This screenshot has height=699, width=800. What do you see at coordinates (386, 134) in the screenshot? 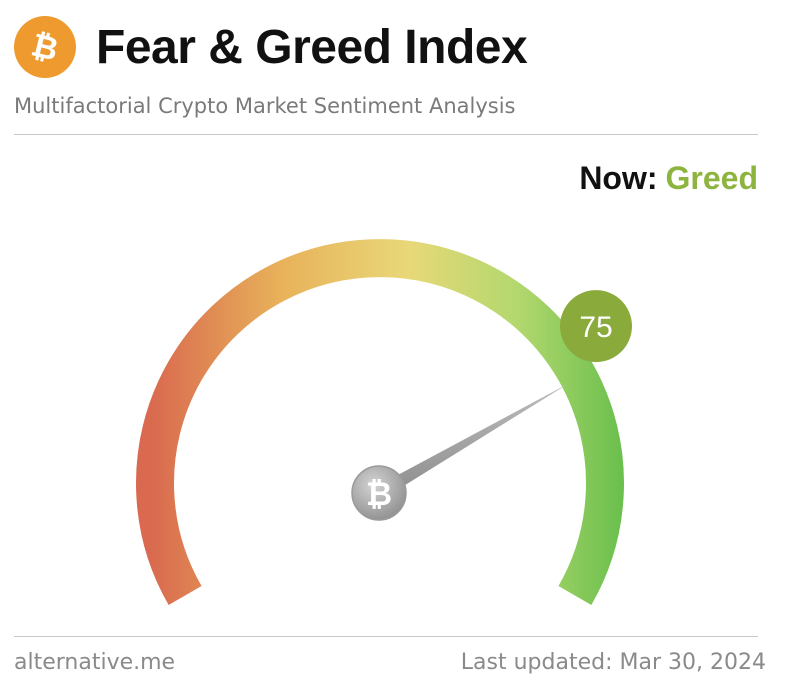
I see `divider-top` at bounding box center [386, 134].